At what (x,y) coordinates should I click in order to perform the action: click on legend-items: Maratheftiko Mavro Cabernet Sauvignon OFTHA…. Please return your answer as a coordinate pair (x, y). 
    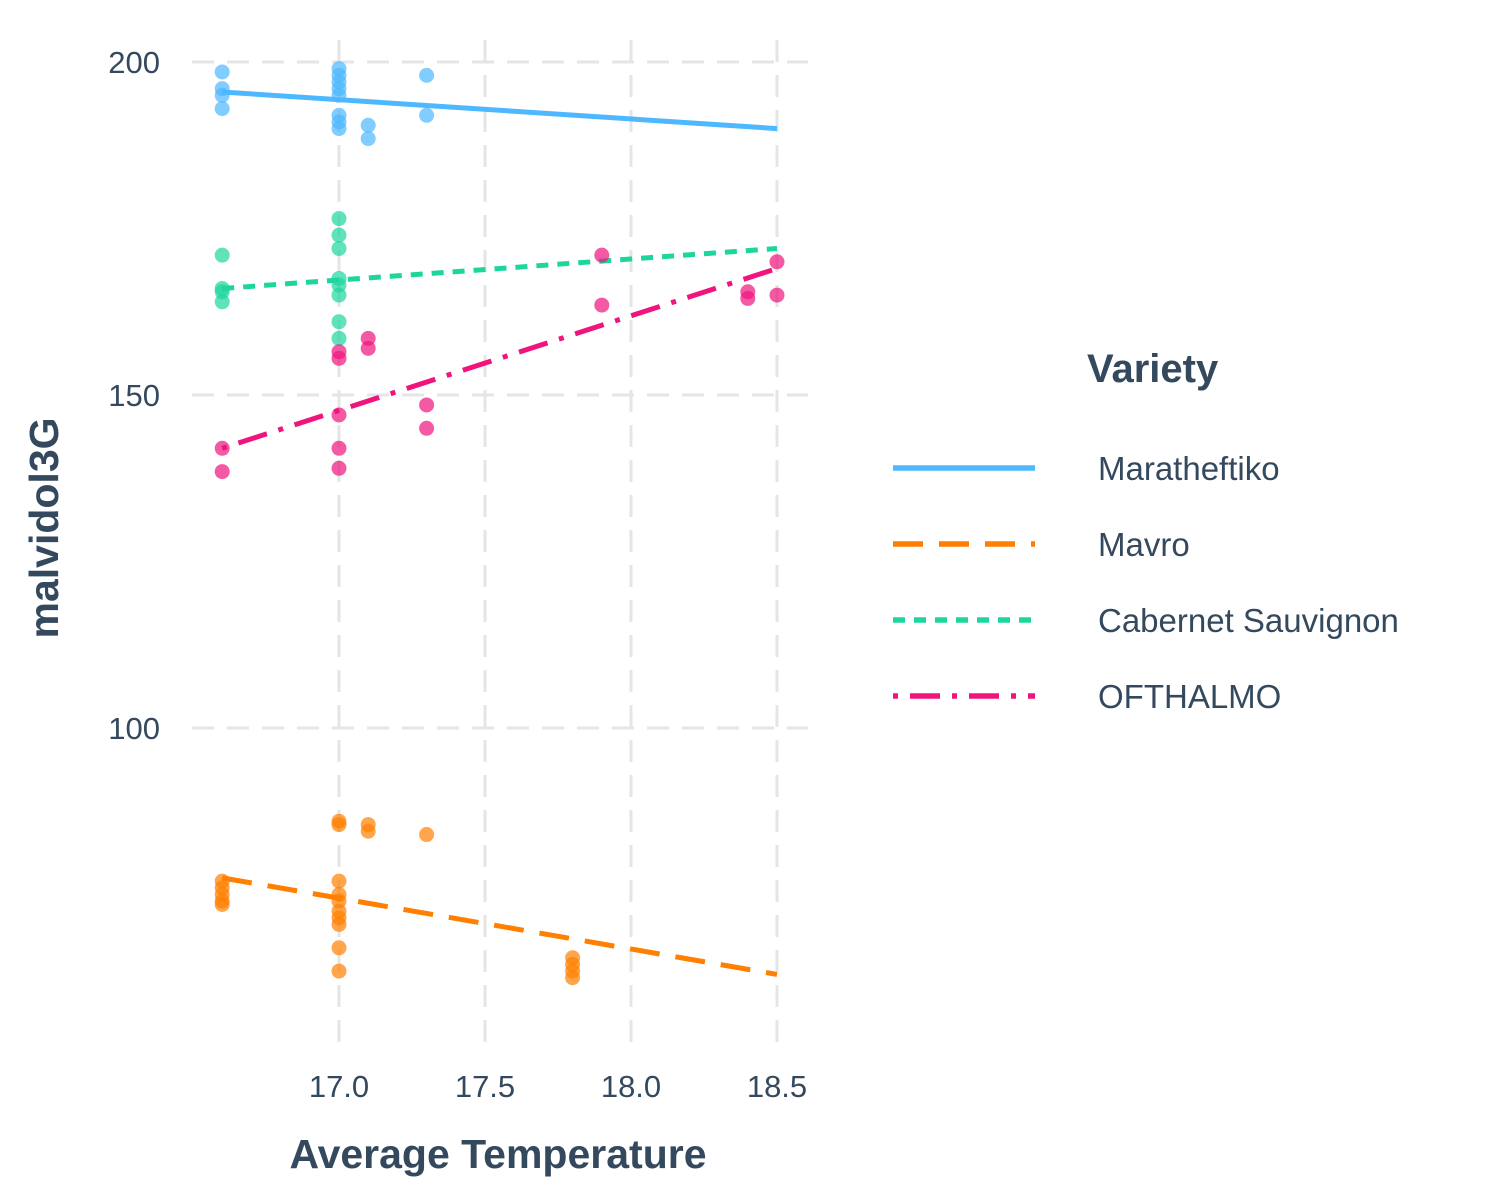
    Looking at the image, I should click on (1146, 582).